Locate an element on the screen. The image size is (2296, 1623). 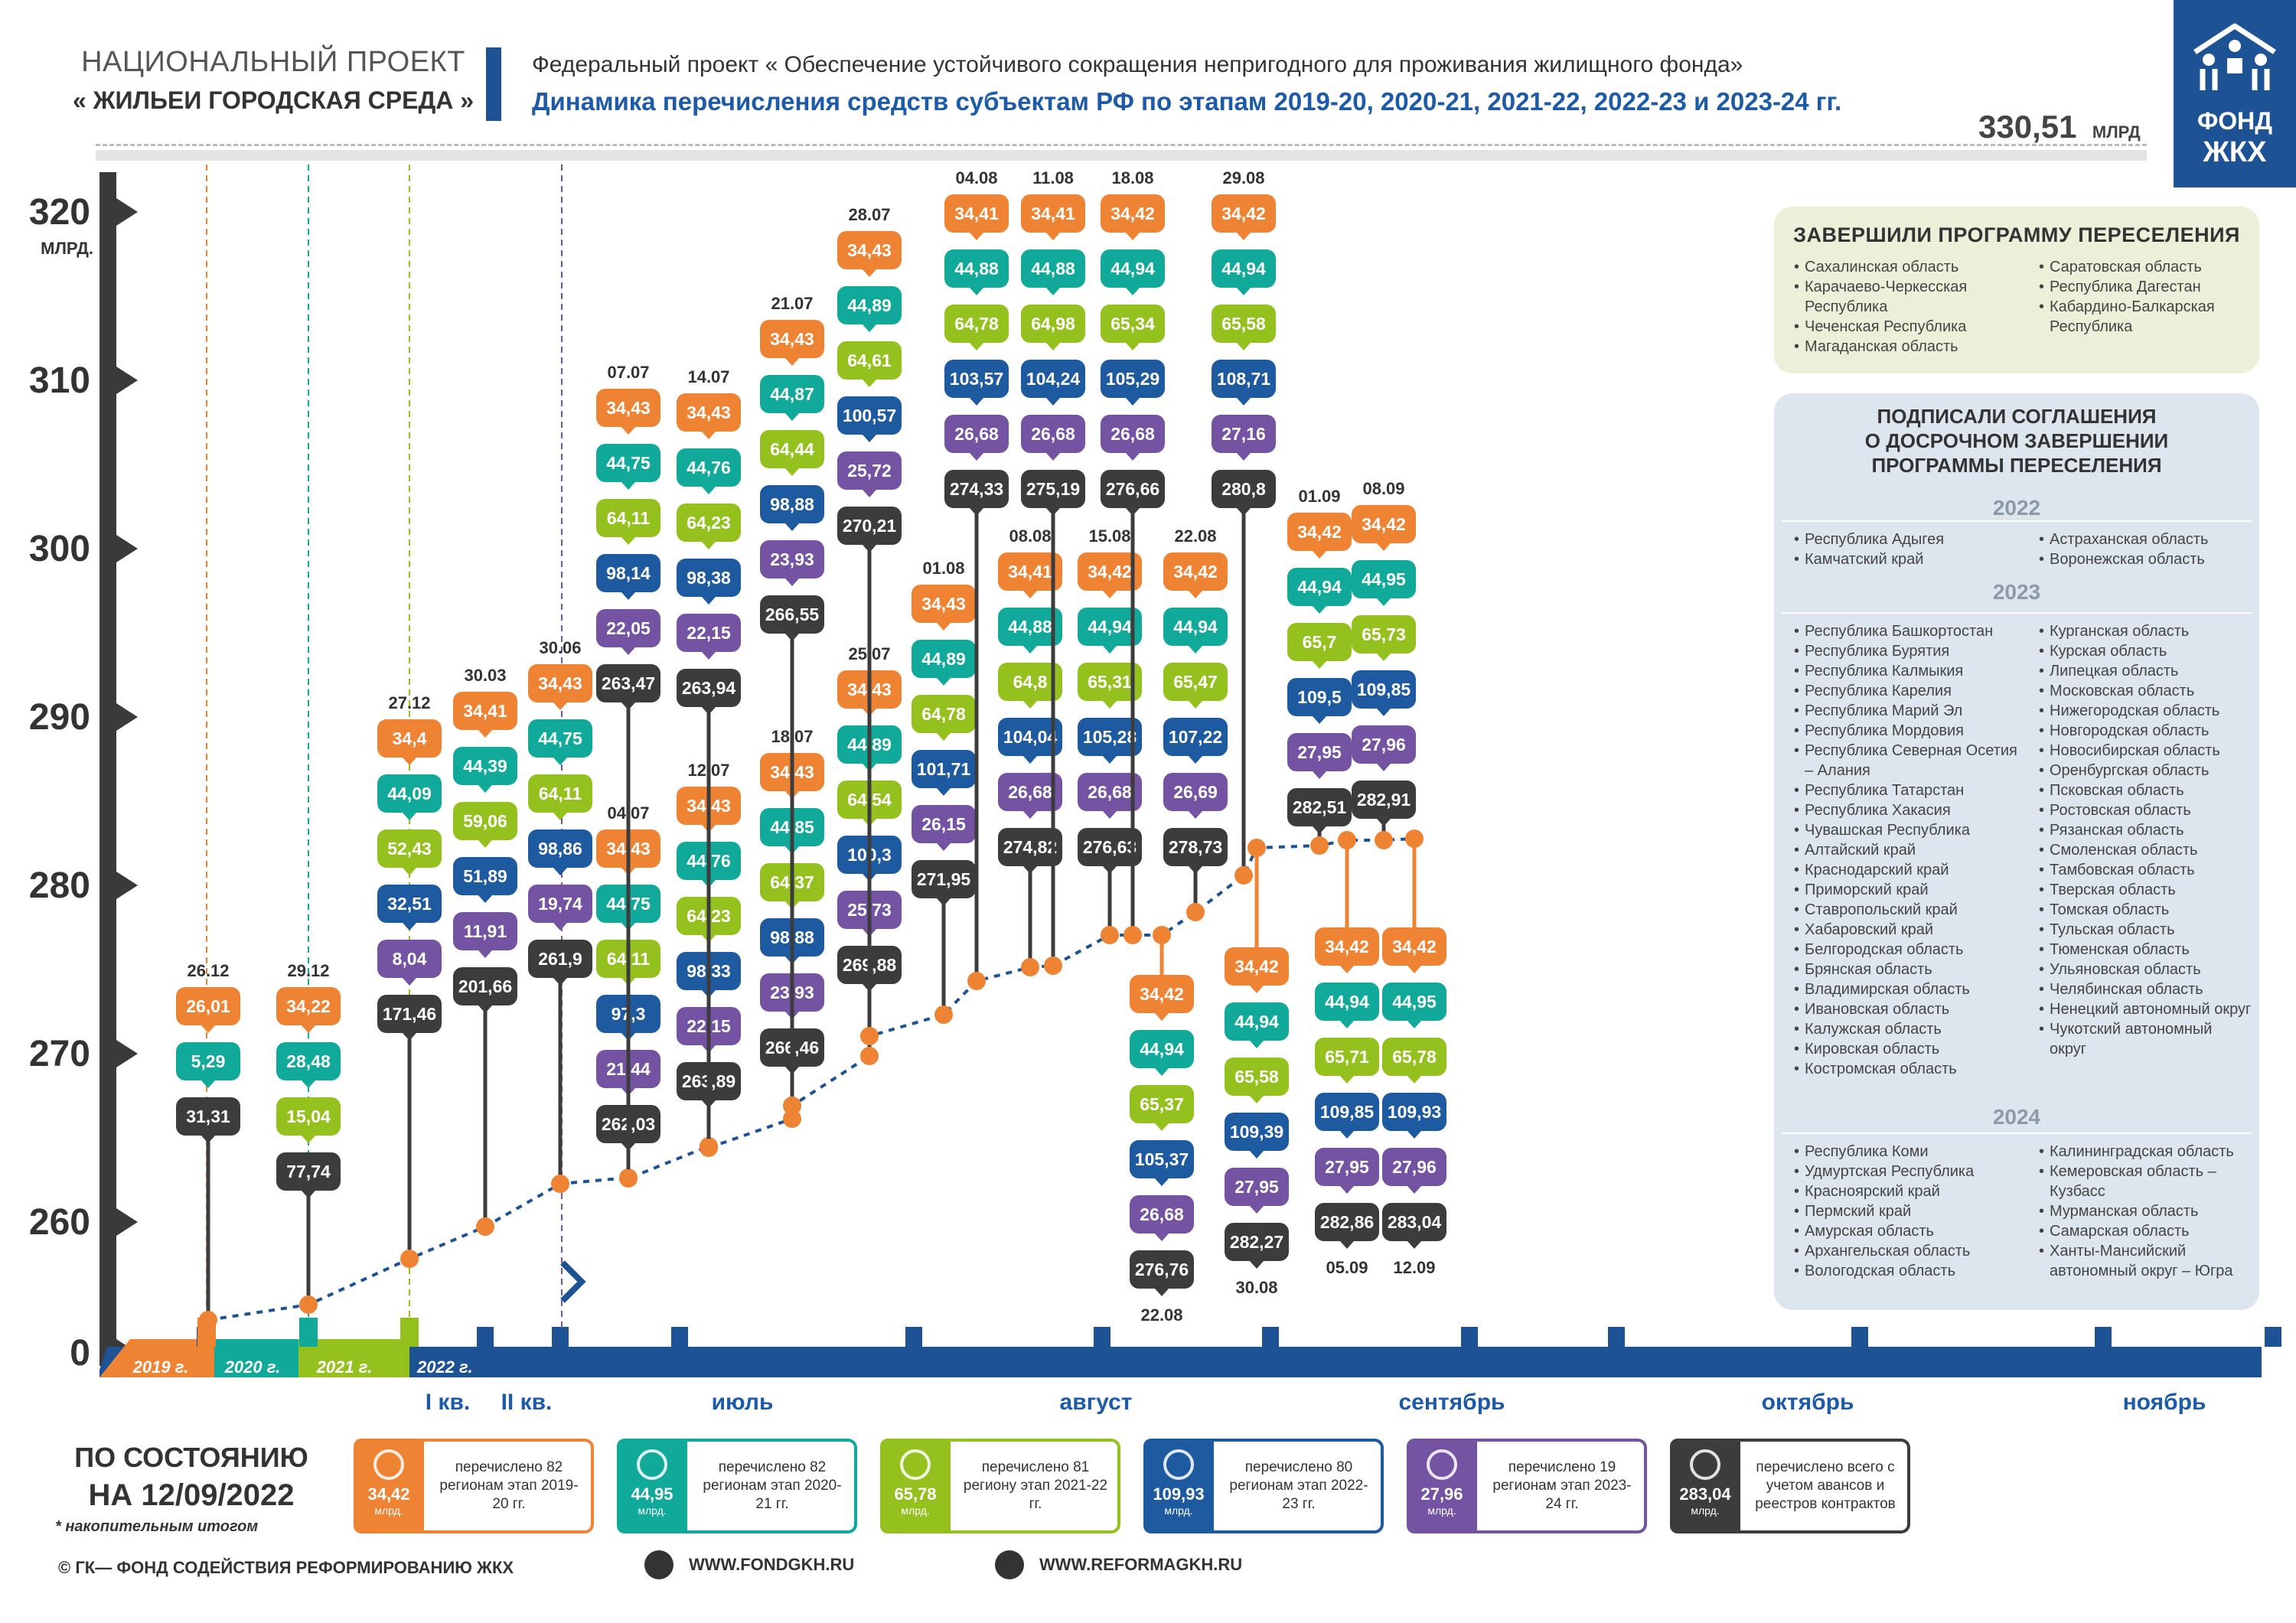
header-gray-band is located at coordinates (1121, 155).